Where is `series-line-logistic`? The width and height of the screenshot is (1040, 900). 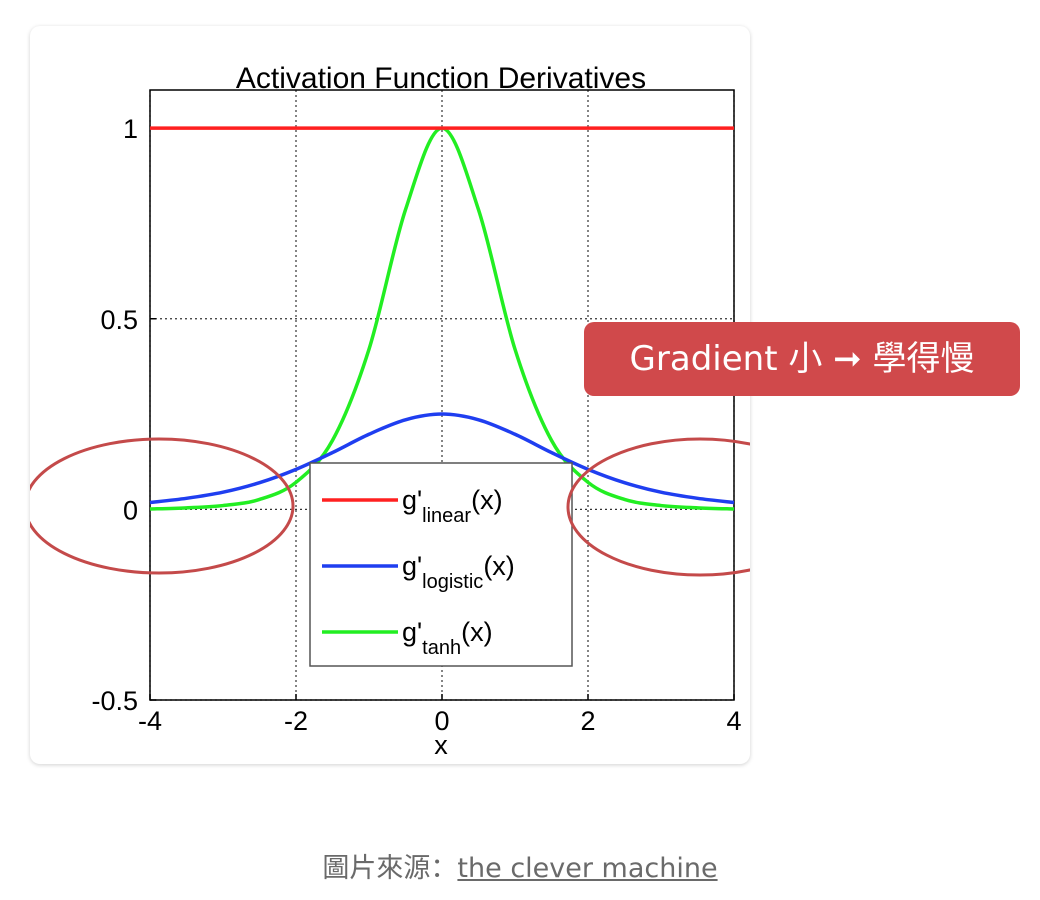
series-line-logistic is located at coordinates (442, 458).